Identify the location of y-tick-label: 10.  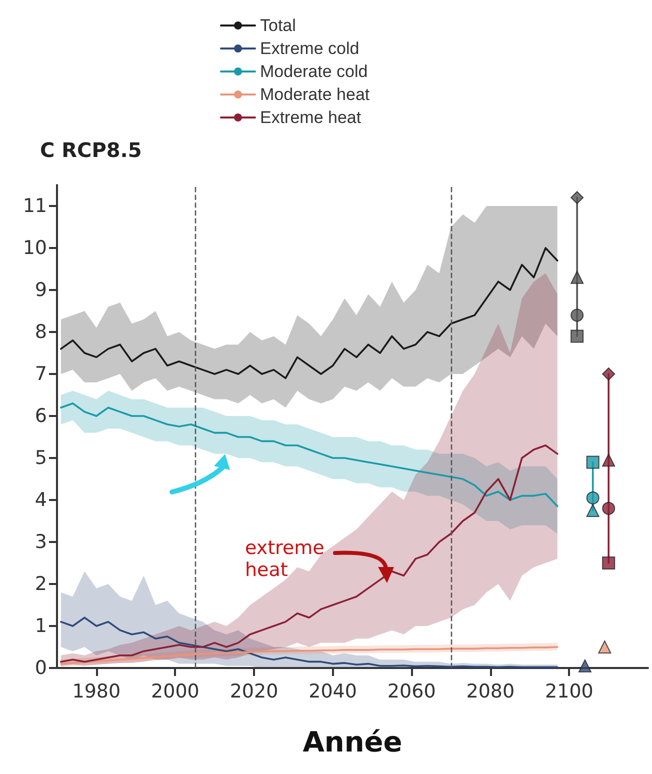
(34, 248).